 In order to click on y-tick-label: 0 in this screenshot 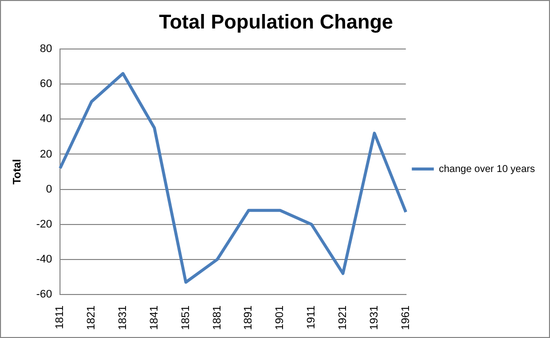, I will do `click(49, 189)`.